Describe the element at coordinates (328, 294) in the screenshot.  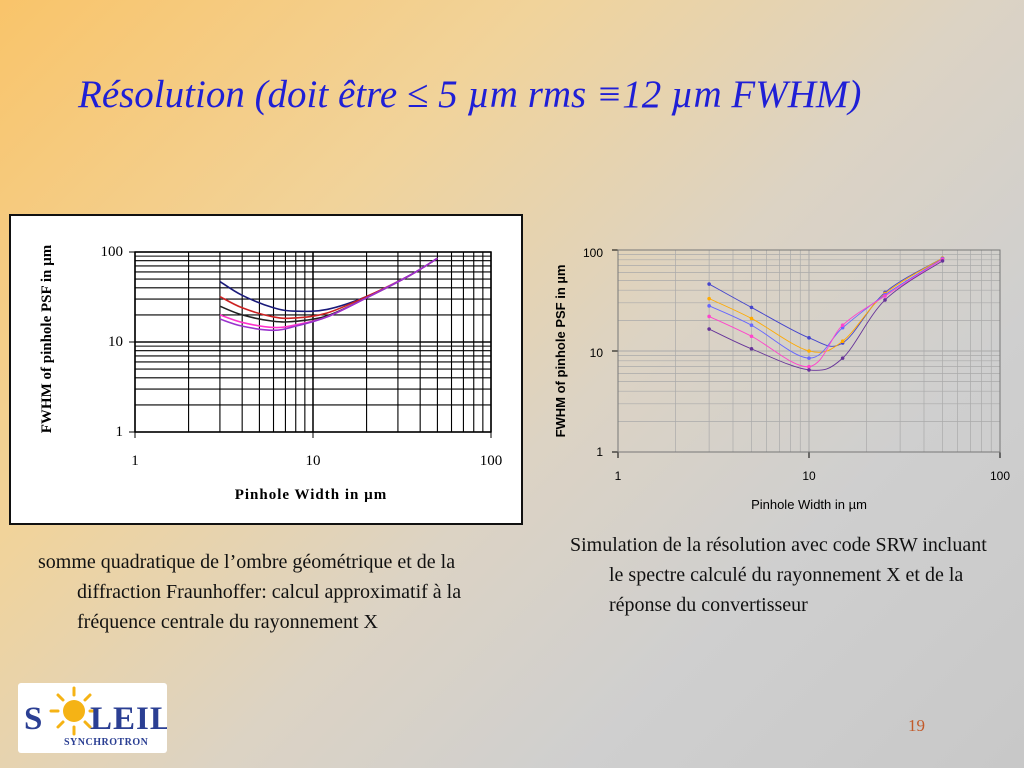
I see `left-series-5-line` at that location.